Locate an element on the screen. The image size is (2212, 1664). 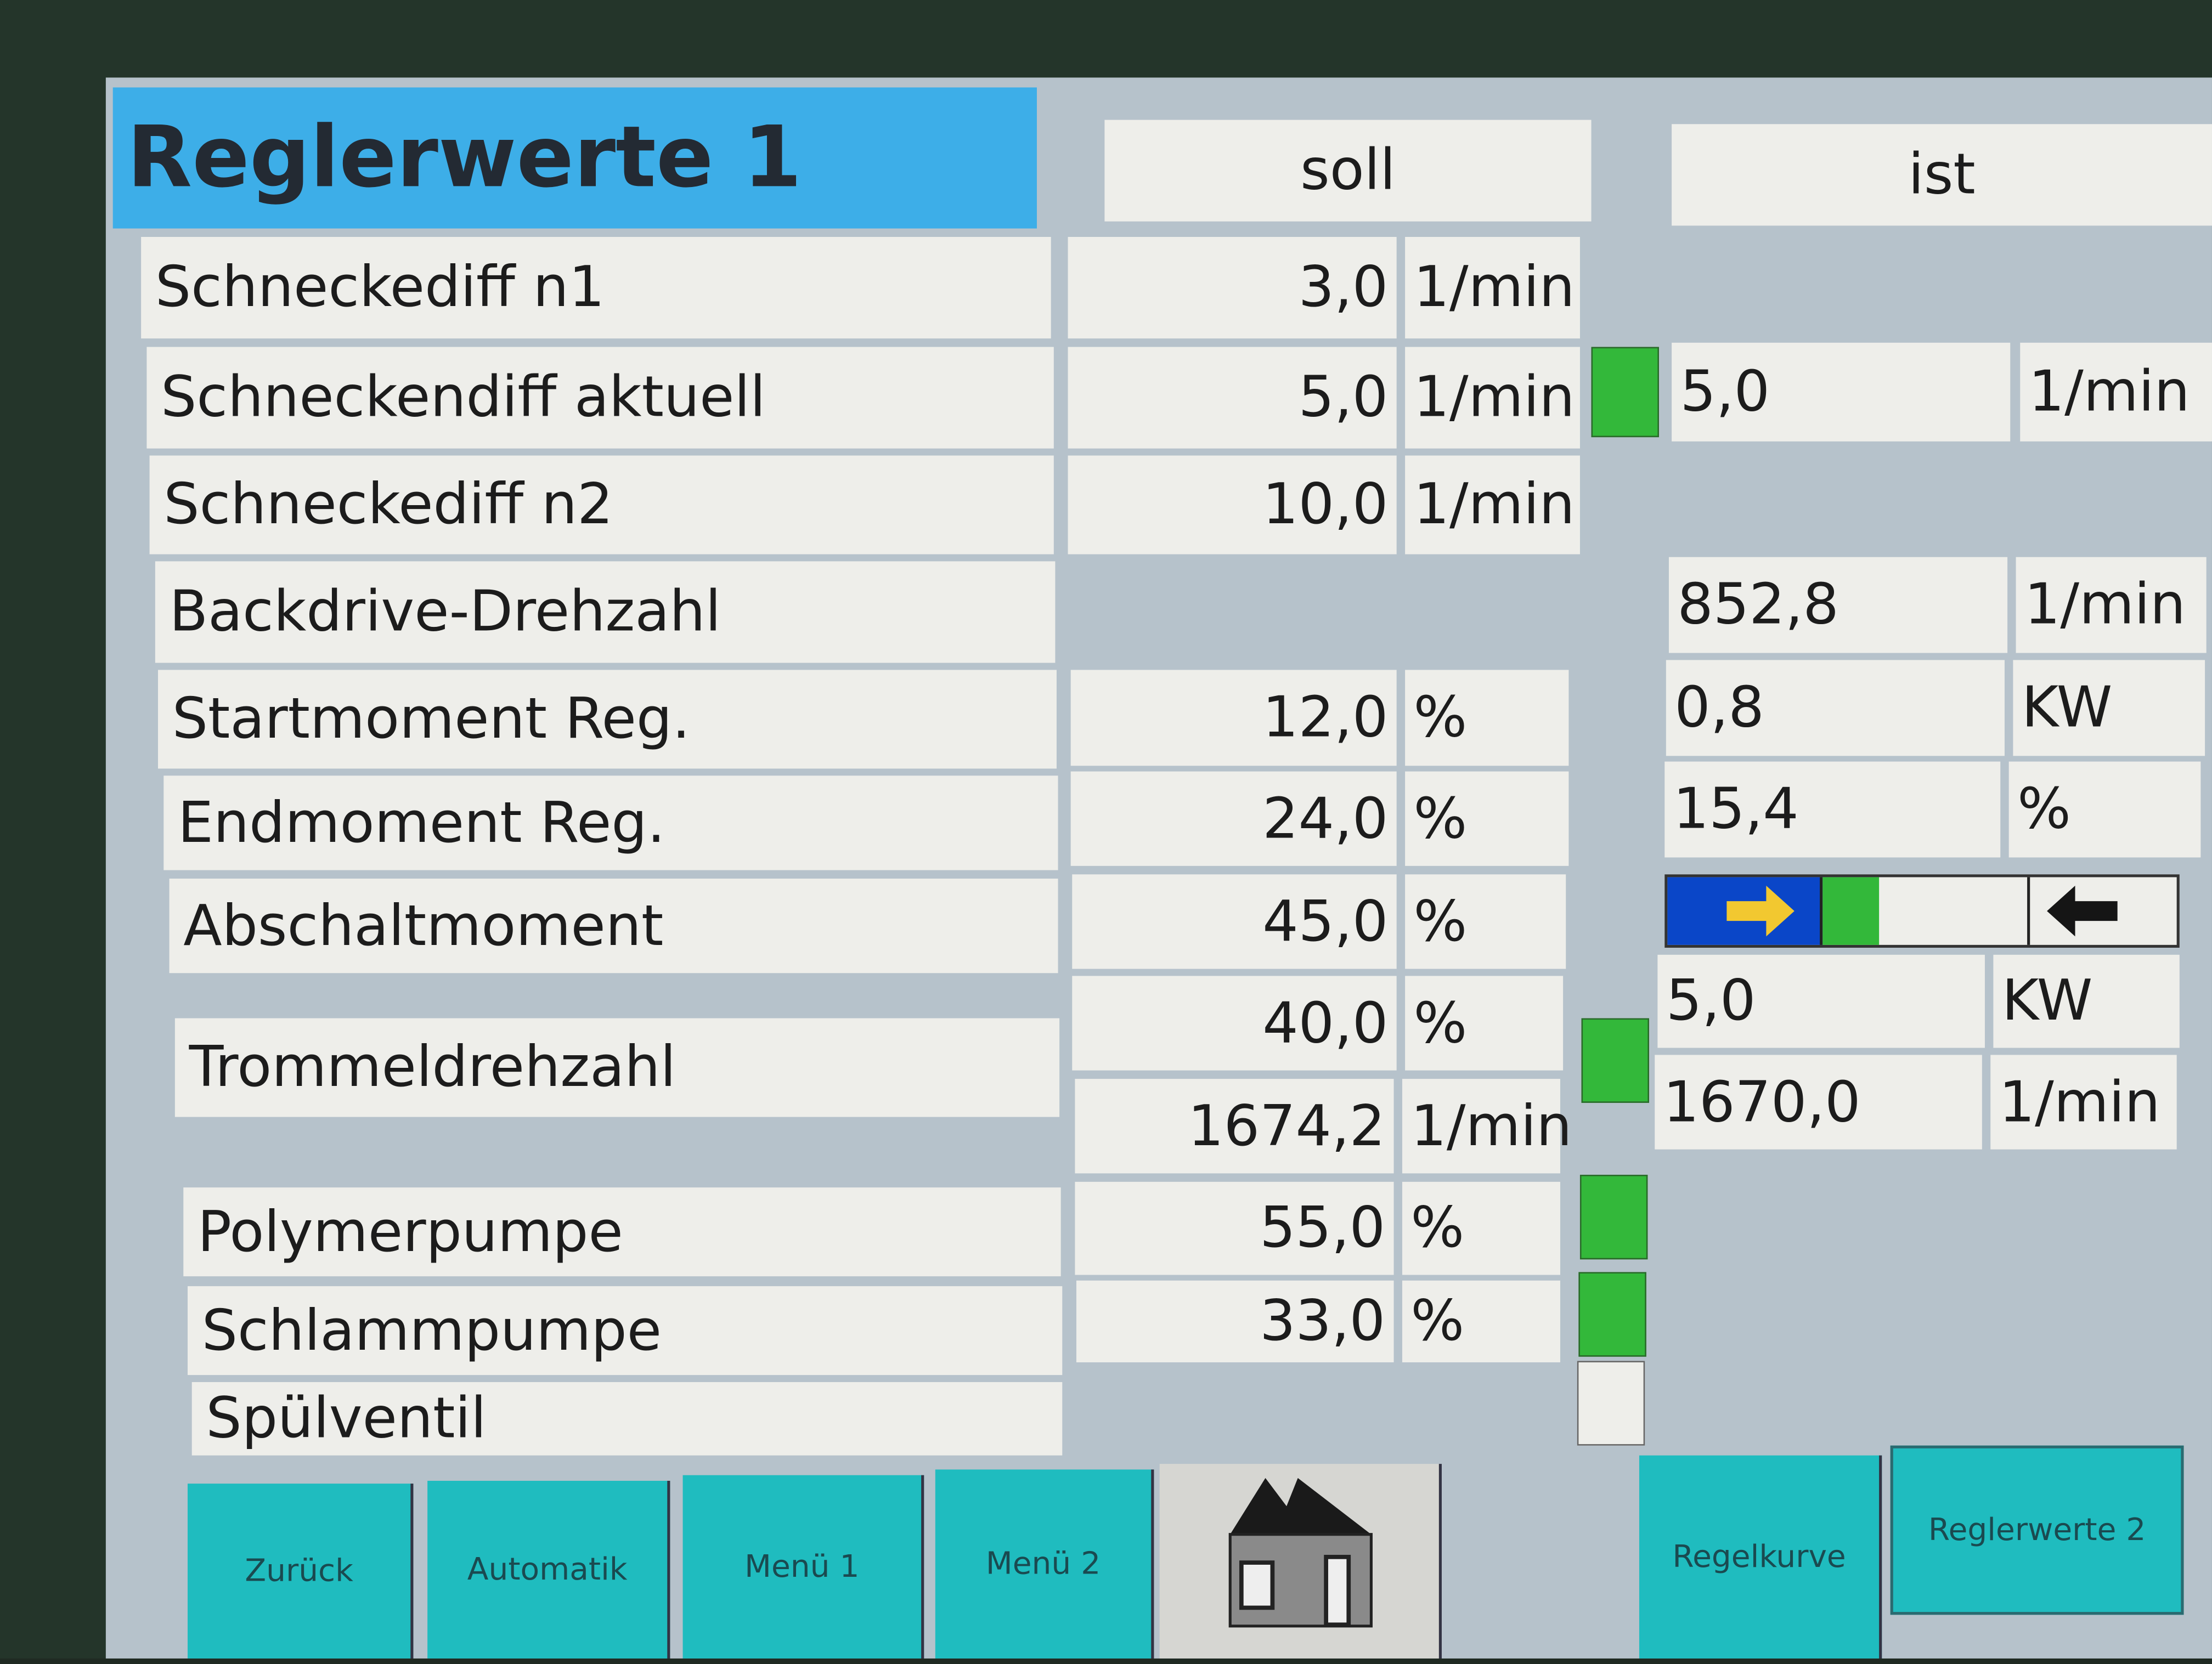
soll-value: 3,0 is located at coordinates (1232, 287).